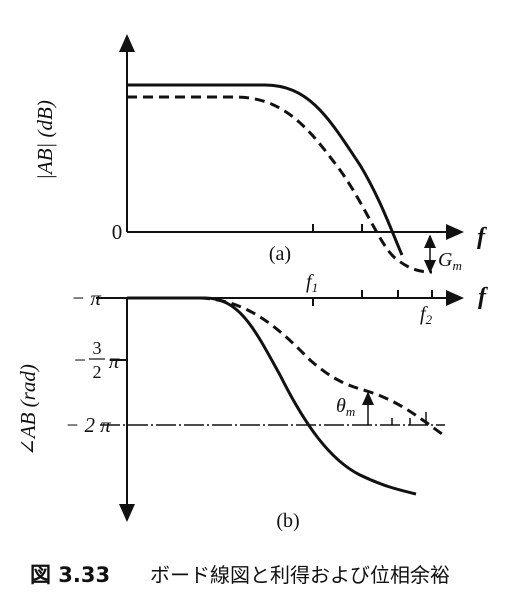 Image resolution: width=518 pixels, height=600 pixels. What do you see at coordinates (287, 521) in the screenshot?
I see `panel-label: (b)` at bounding box center [287, 521].